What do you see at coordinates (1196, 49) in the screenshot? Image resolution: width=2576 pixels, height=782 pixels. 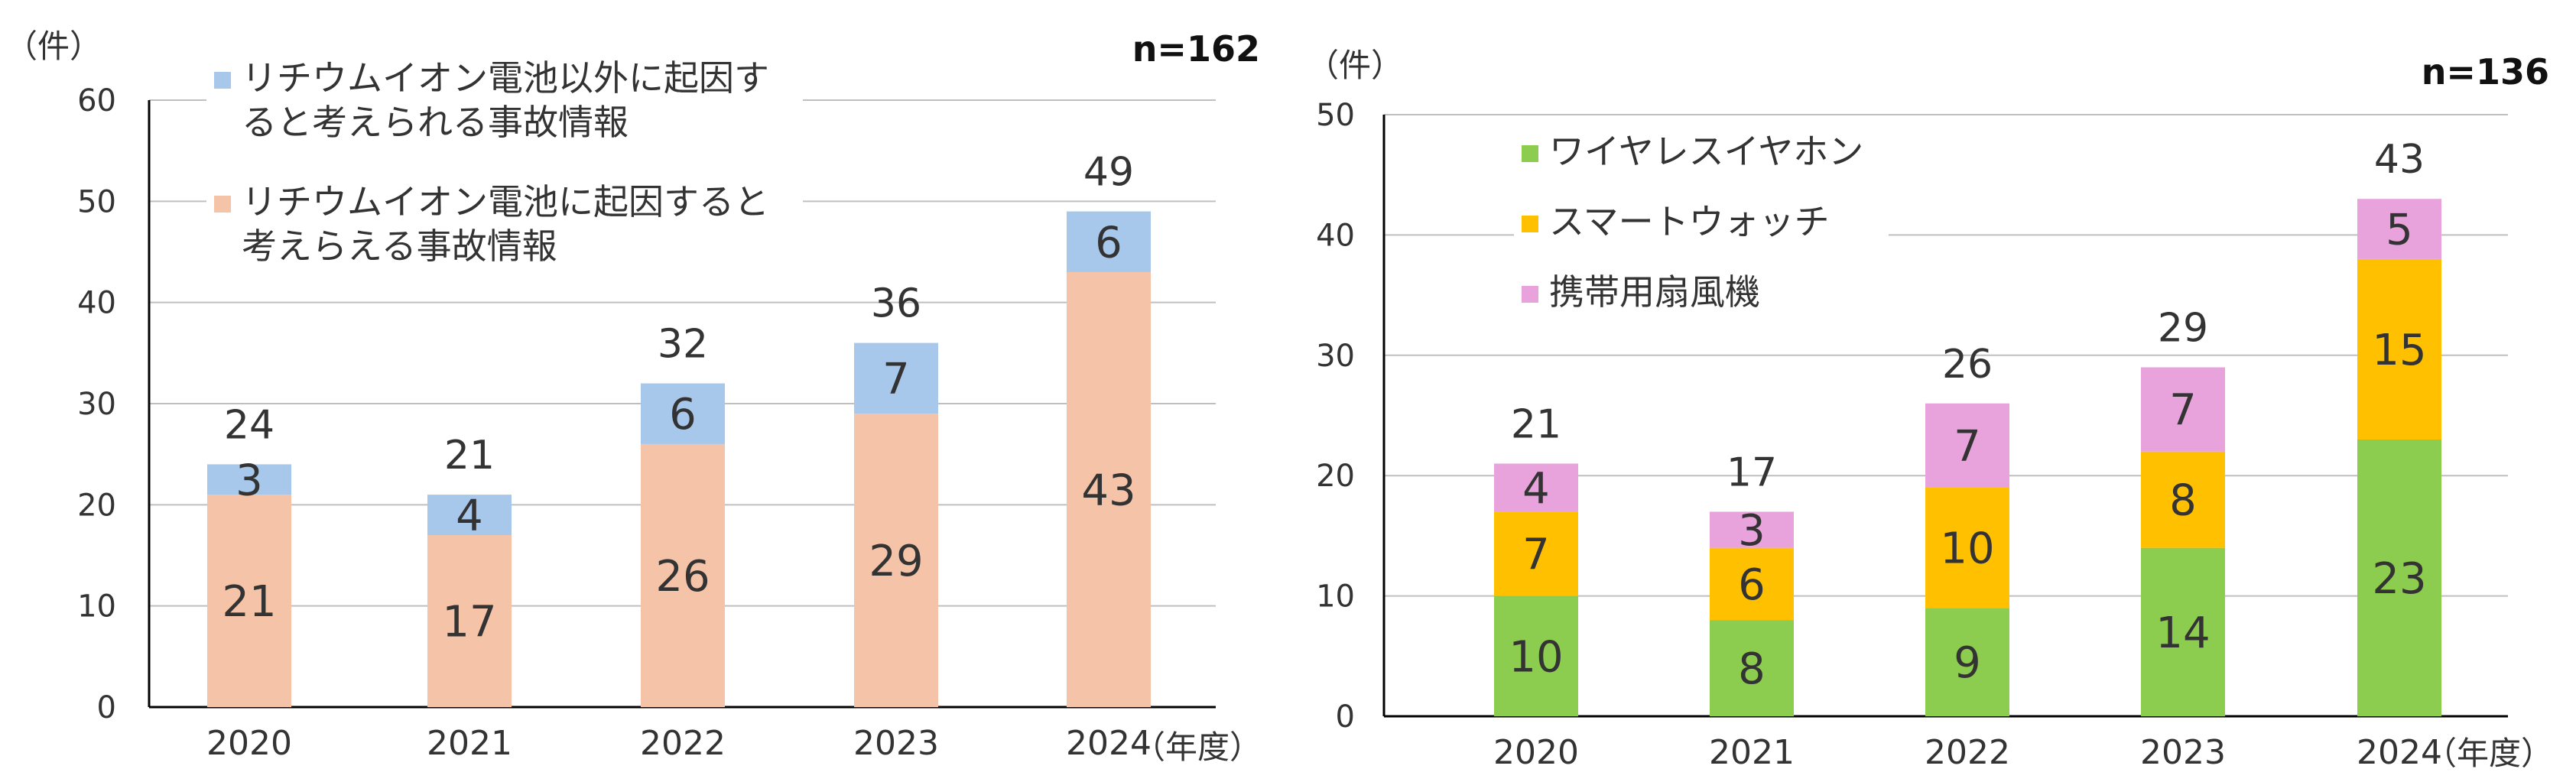 I see `sample-size-label: n=162` at bounding box center [1196, 49].